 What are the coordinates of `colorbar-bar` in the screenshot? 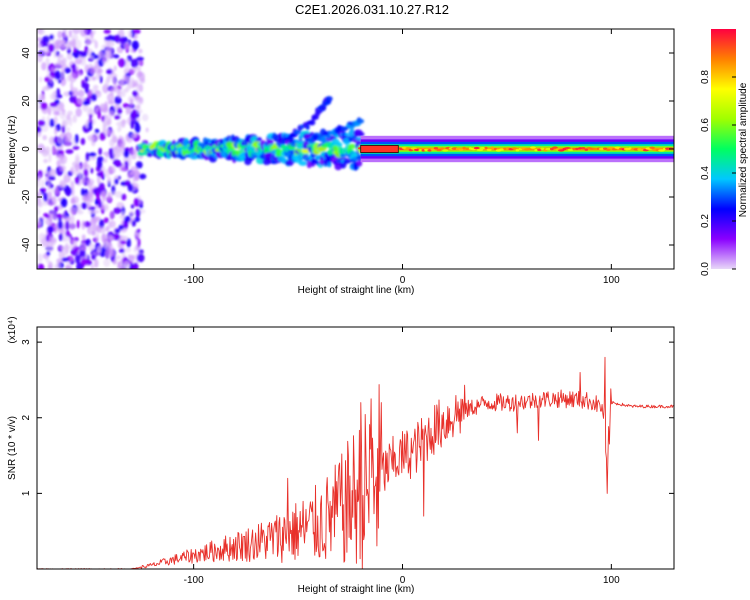 It's located at (723, 149).